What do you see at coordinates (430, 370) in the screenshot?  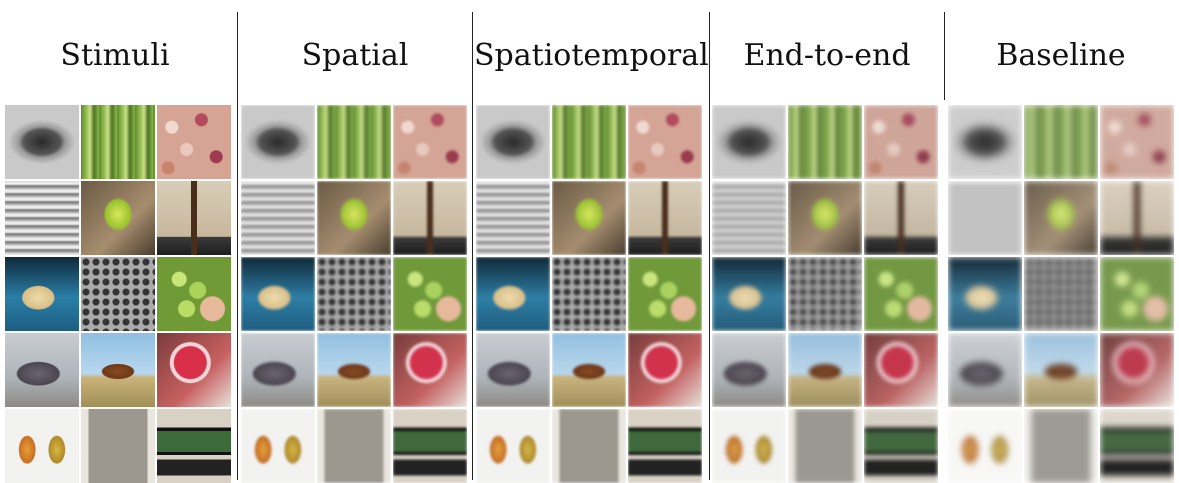 I see `spatial-jam-jar-image` at bounding box center [430, 370].